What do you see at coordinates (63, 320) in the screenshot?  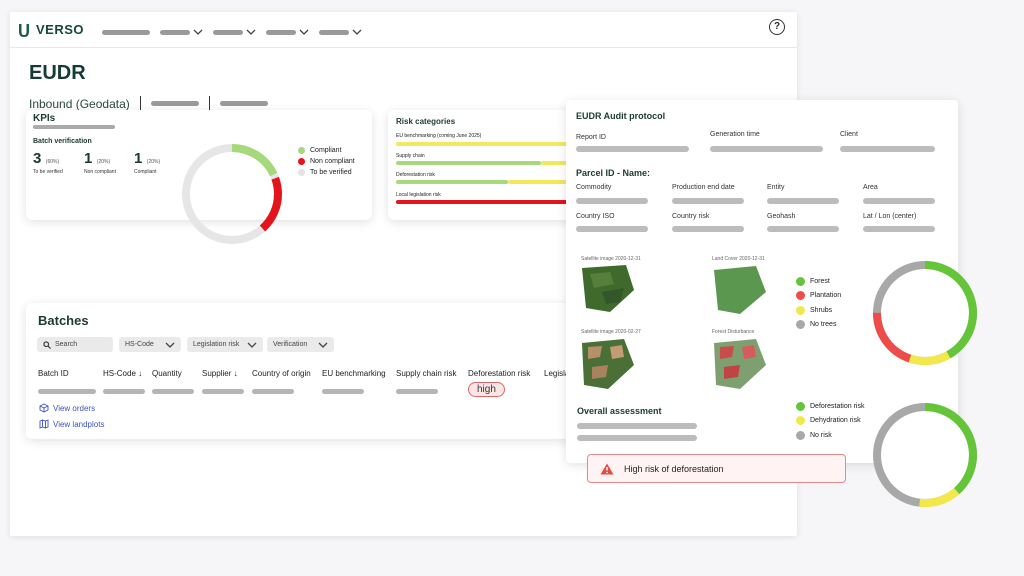 I see `batches-title: Batches` at bounding box center [63, 320].